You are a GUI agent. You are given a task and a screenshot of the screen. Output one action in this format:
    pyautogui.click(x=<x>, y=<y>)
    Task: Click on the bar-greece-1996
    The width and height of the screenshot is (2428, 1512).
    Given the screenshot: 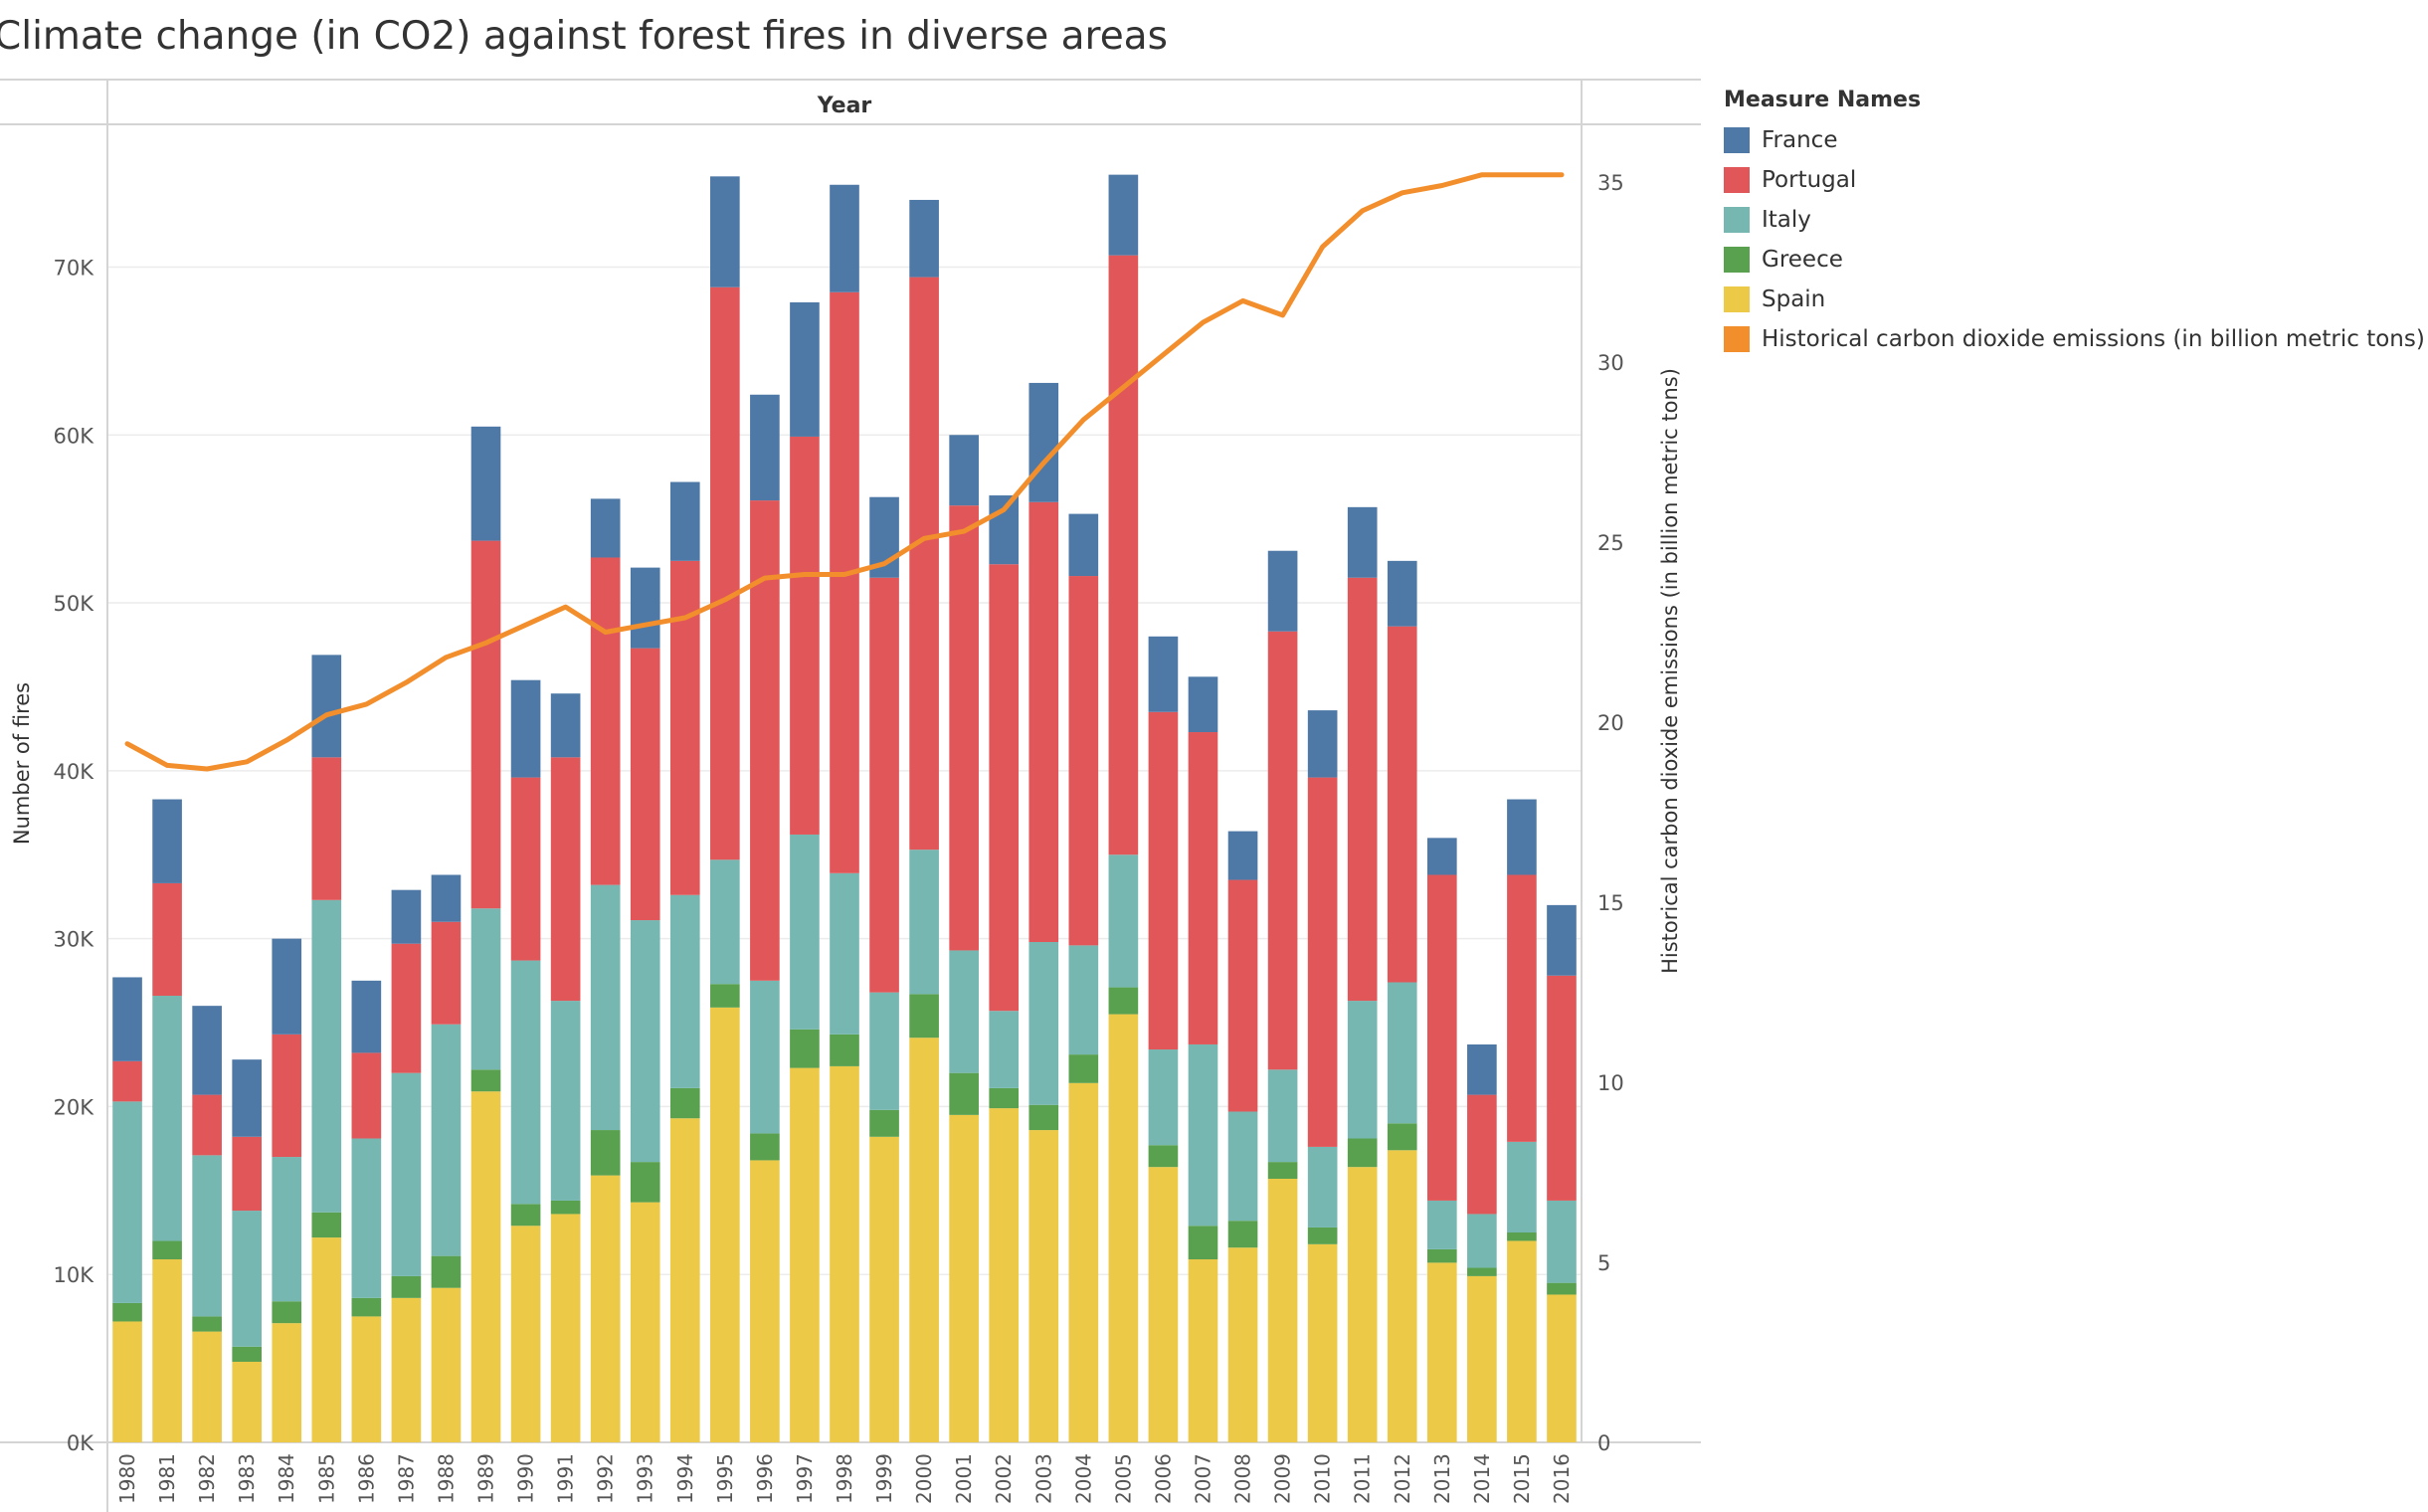 What is the action you would take?
    pyautogui.click(x=765, y=1147)
    